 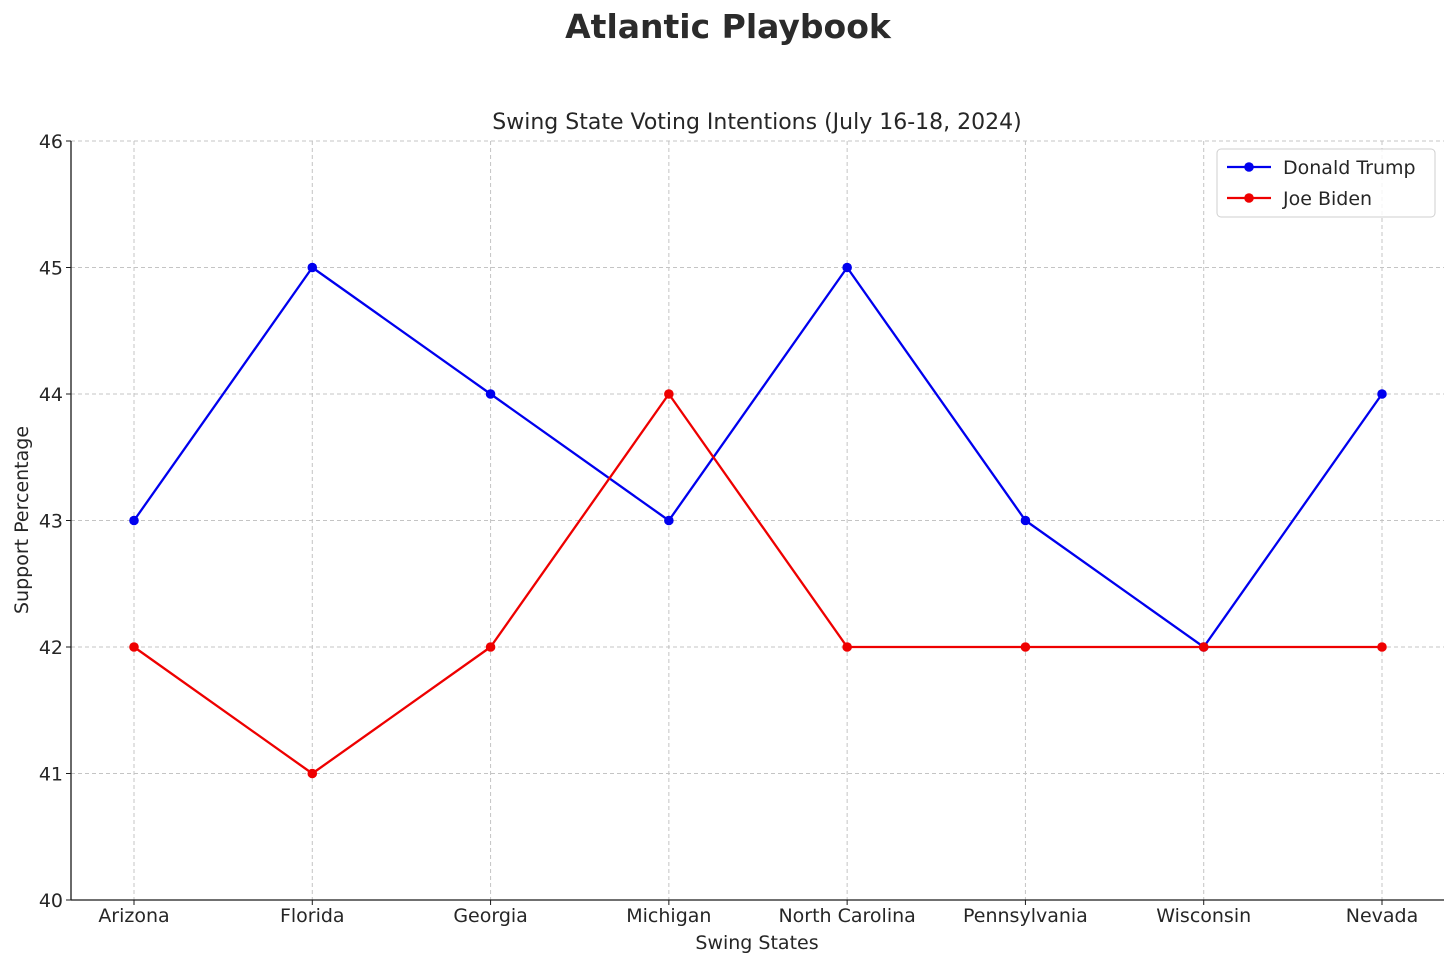 I want to click on y-tick-label: 46, so click(x=51, y=142).